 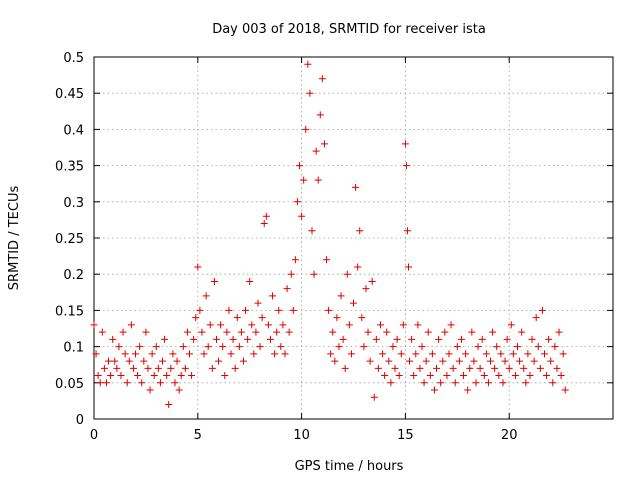 I want to click on y-tick-label: 0.4, so click(x=73, y=130).